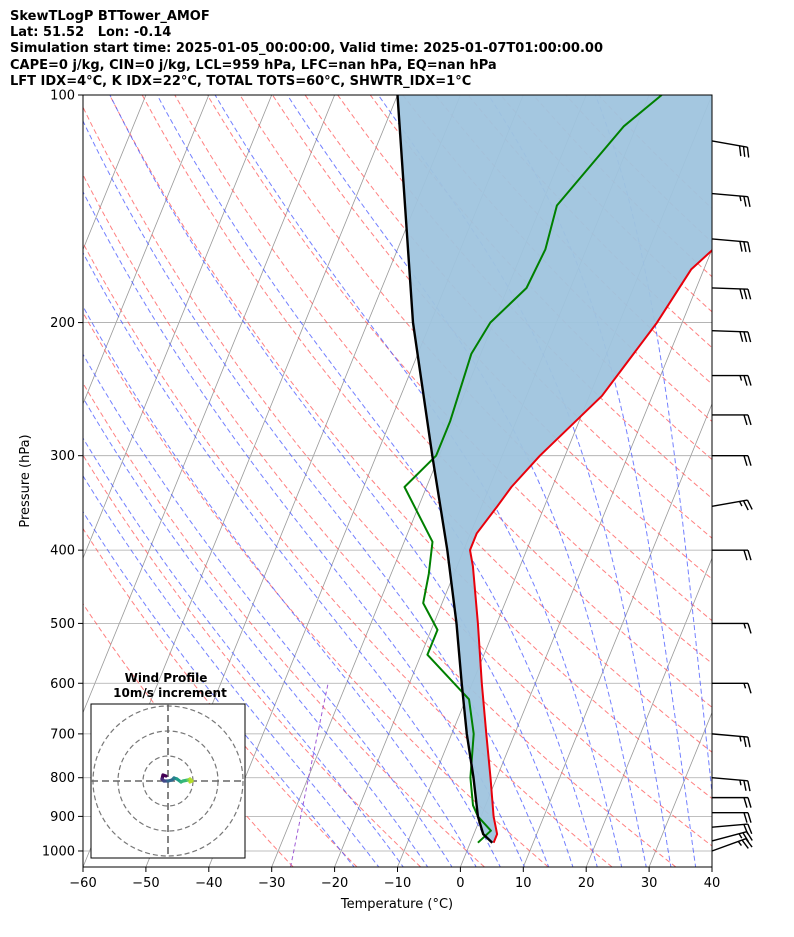  Describe the element at coordinates (309, 775) in the screenshot. I see `mixing-ratio-line` at that location.